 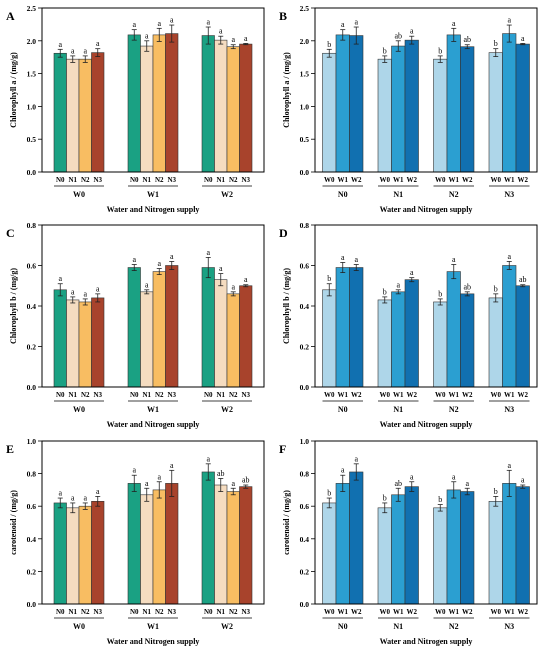 What do you see at coordinates (343, 626) in the screenshot?
I see `group-label: N0` at bounding box center [343, 626].